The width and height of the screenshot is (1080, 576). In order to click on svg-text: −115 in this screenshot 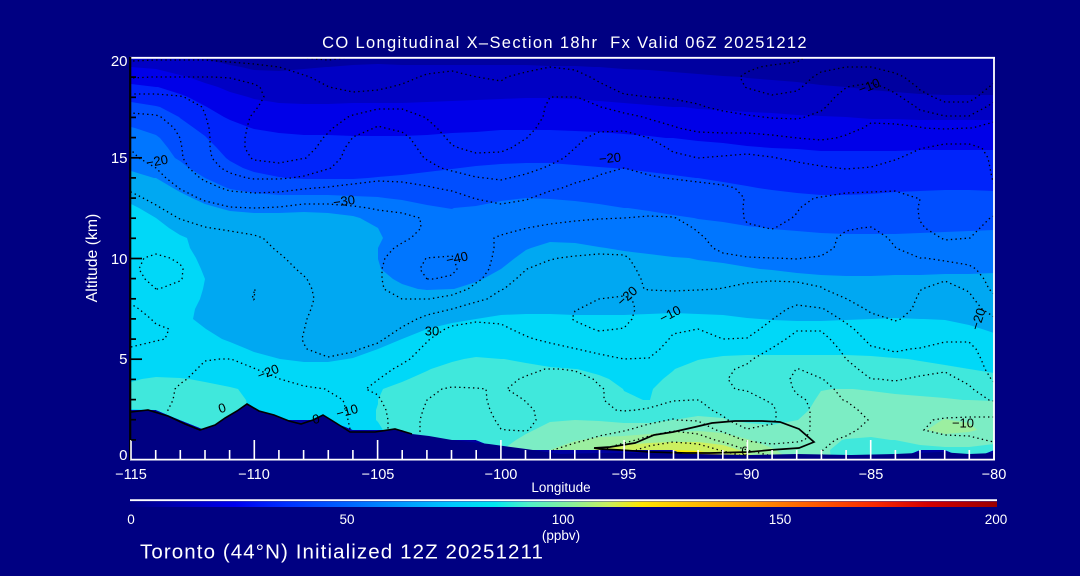, I will do `click(131, 475)`.